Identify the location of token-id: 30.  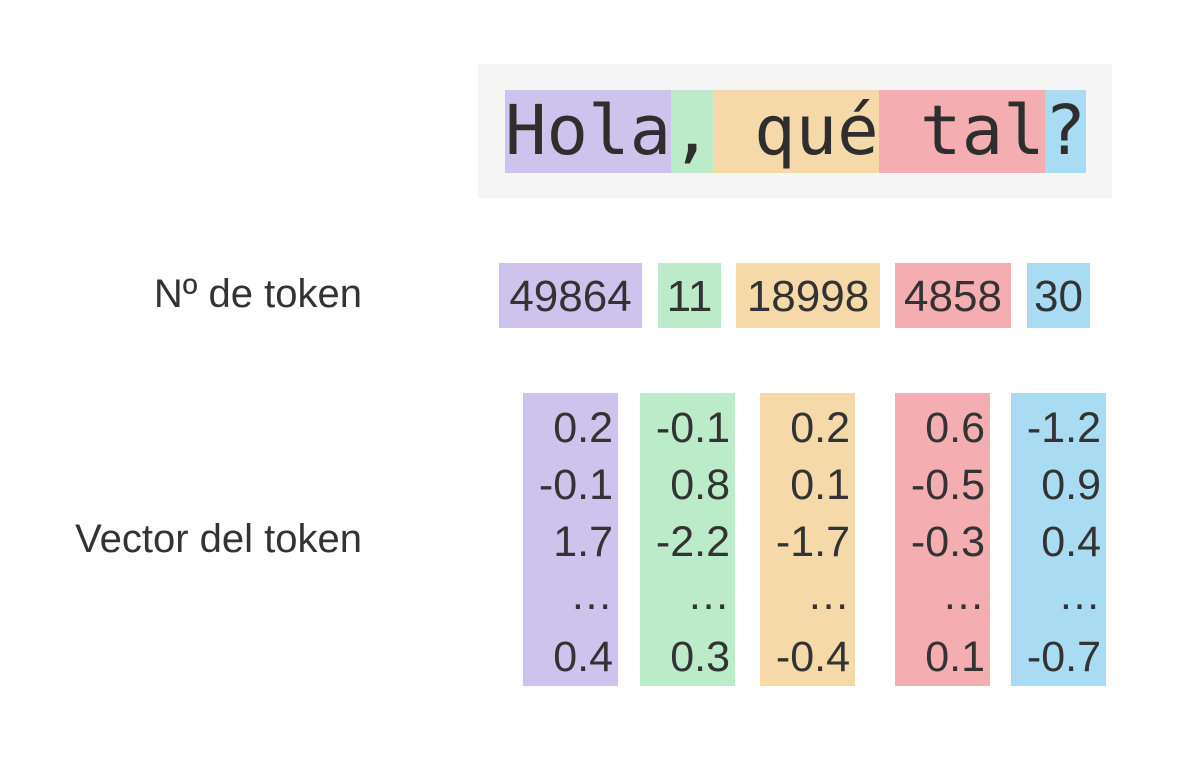
(1058, 295).